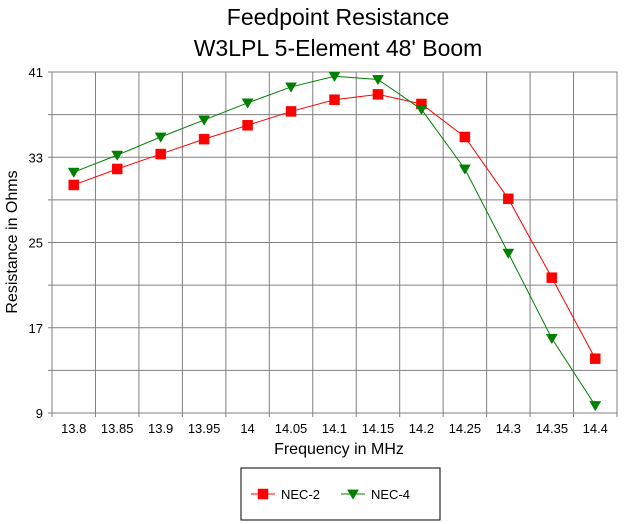  I want to click on chart-subtitle: W3LPL 5-Element 48' Boom, so click(338, 48).